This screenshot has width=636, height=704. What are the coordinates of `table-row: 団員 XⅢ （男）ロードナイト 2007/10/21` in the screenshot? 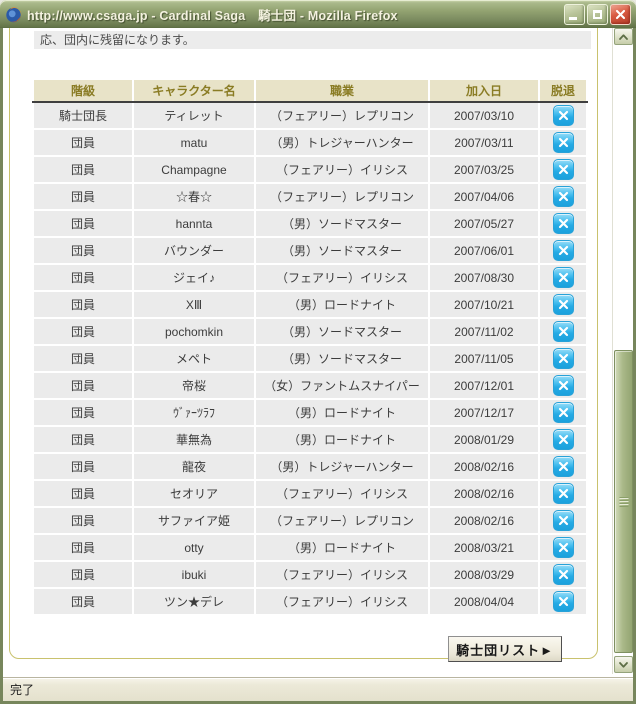 It's located at (310, 304).